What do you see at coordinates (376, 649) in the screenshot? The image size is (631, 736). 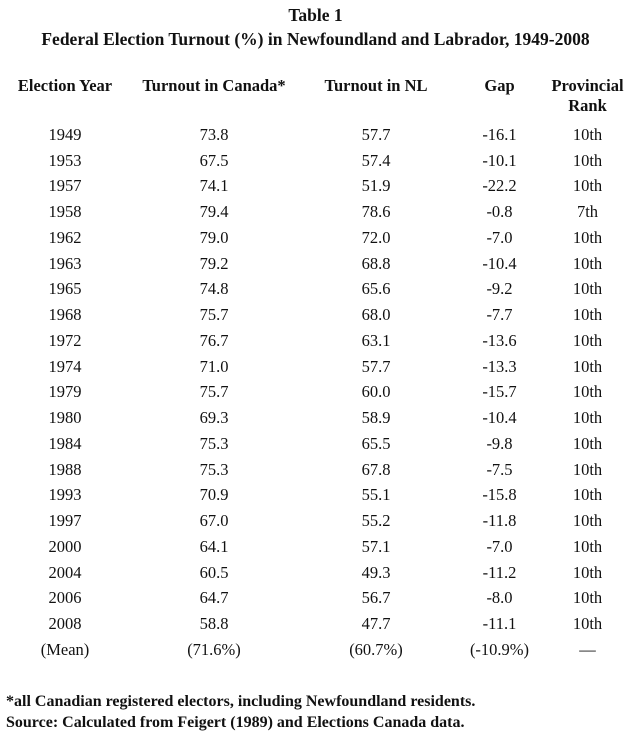 I see `cell-turnout-nl: (60.7%)` at bounding box center [376, 649].